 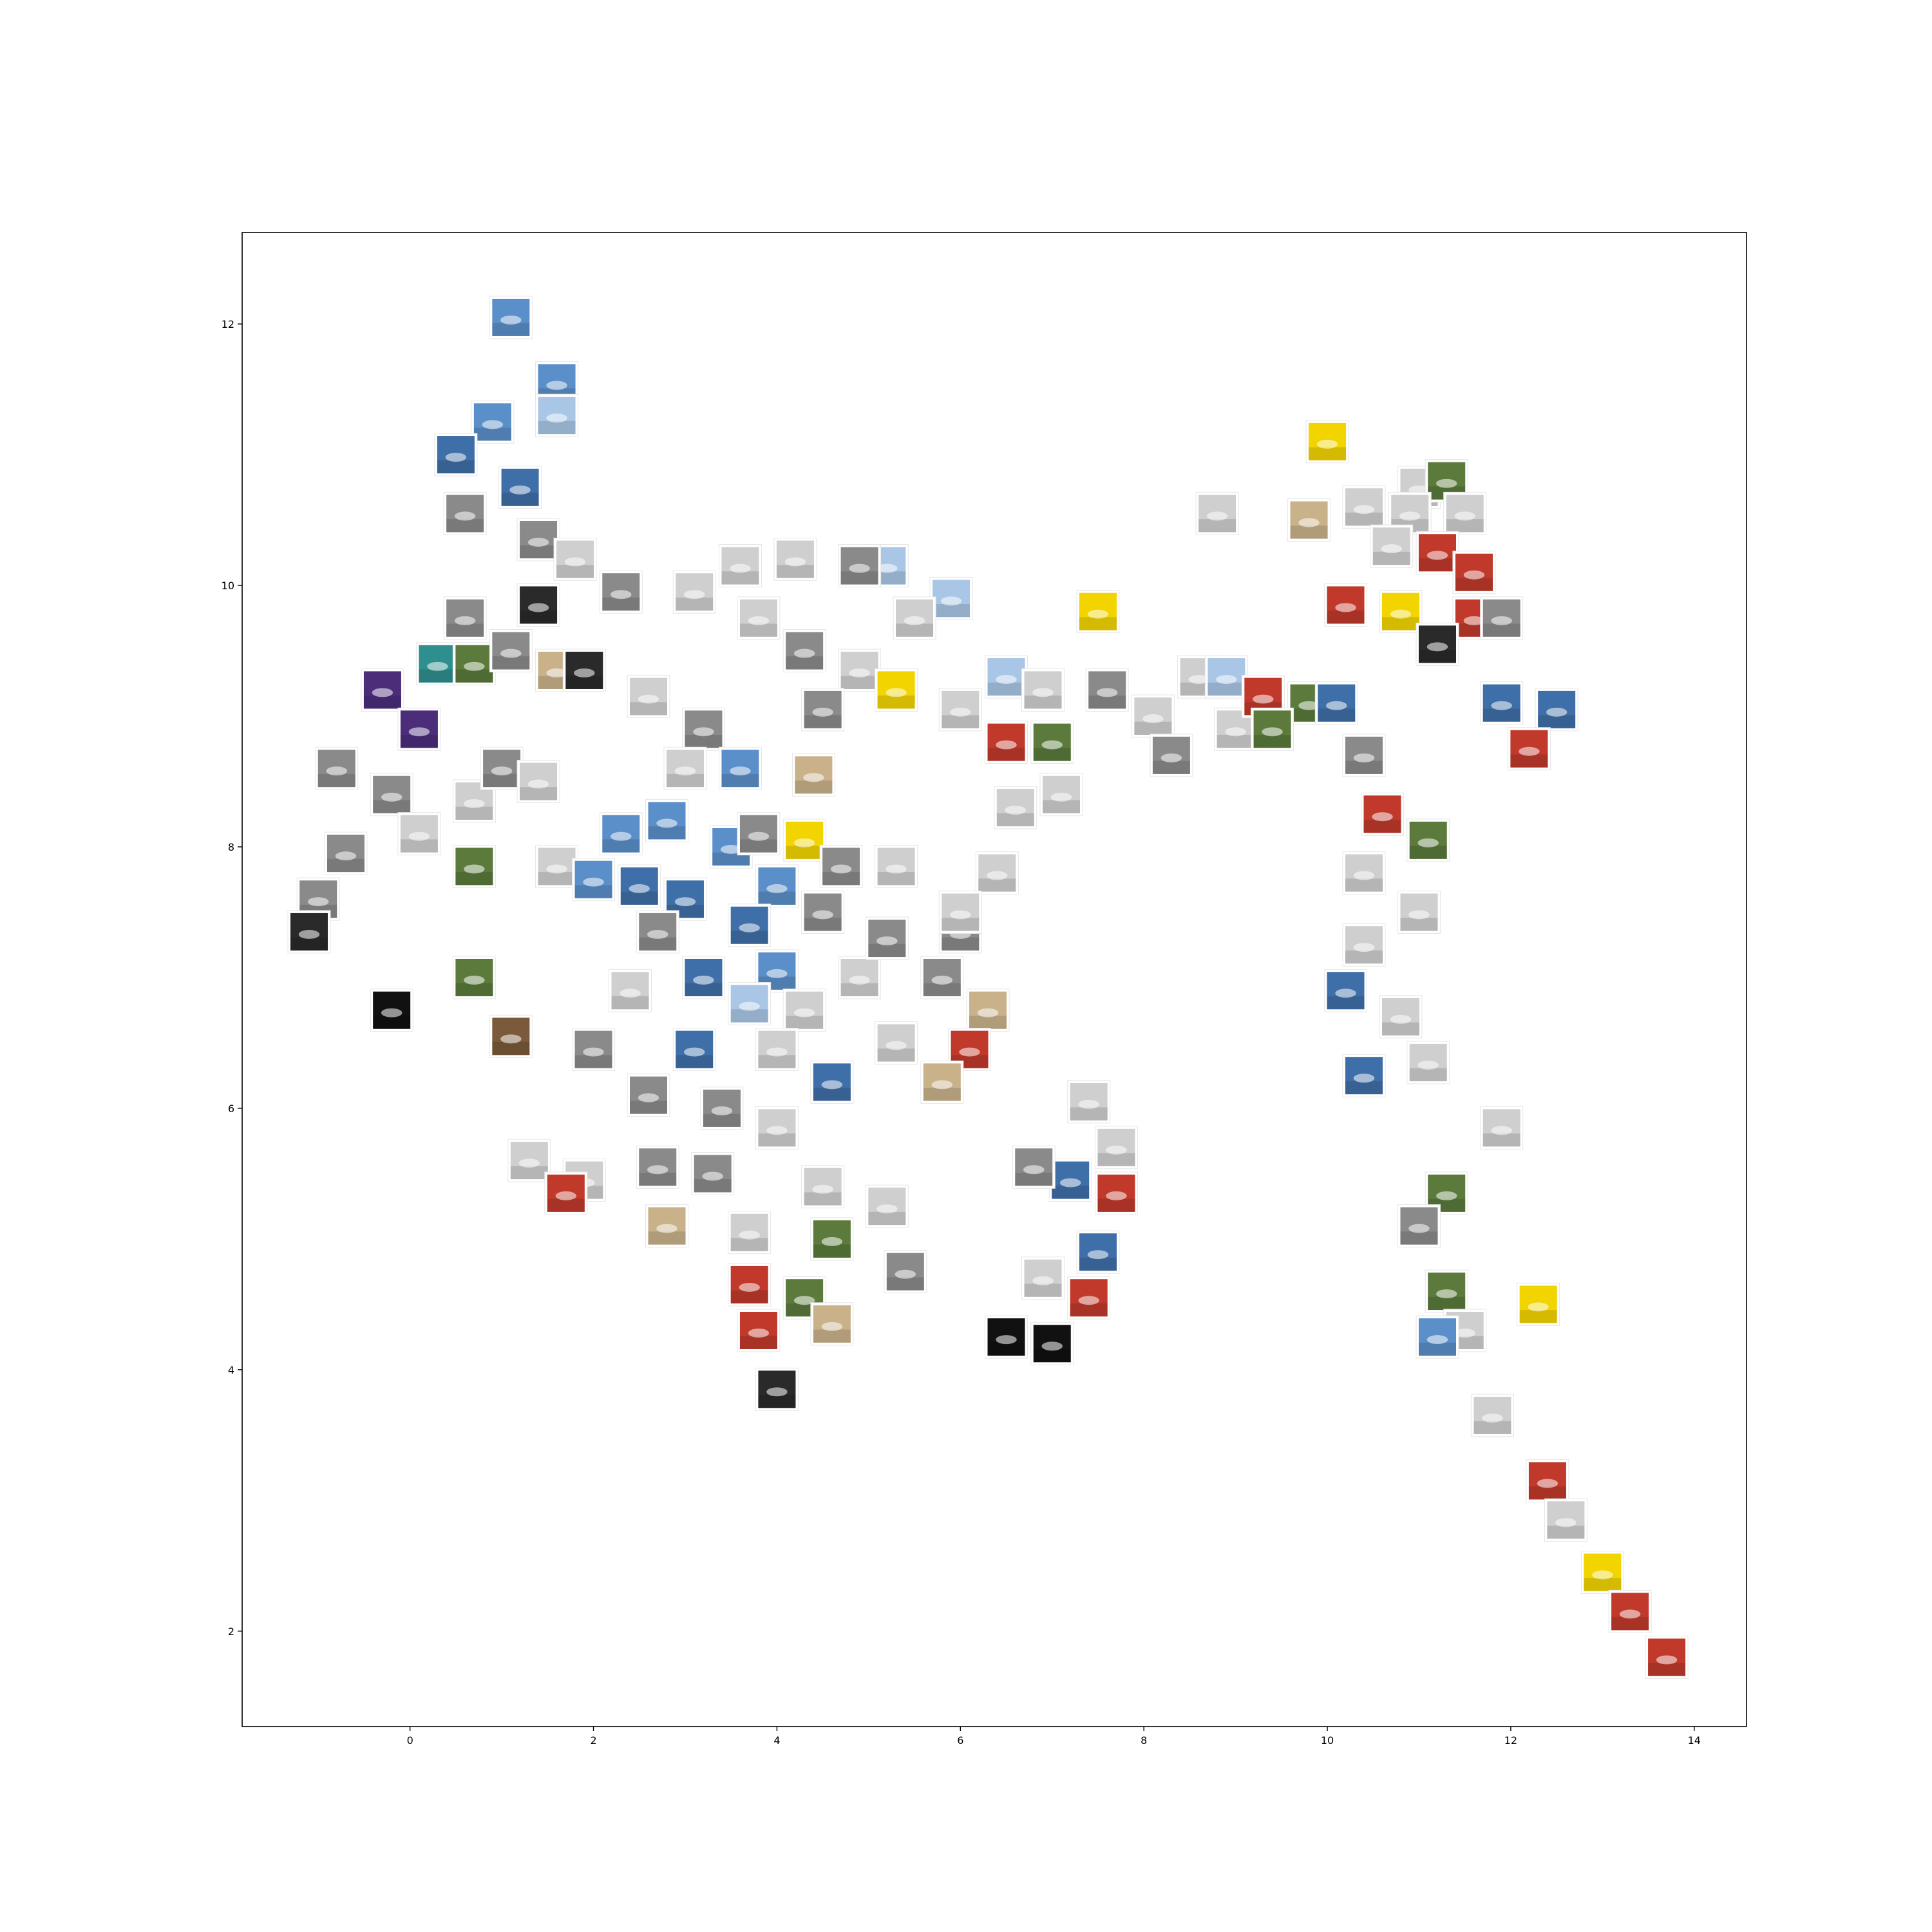 What do you see at coordinates (1144, 1740) in the screenshot?
I see `x-tick-label: 8` at bounding box center [1144, 1740].